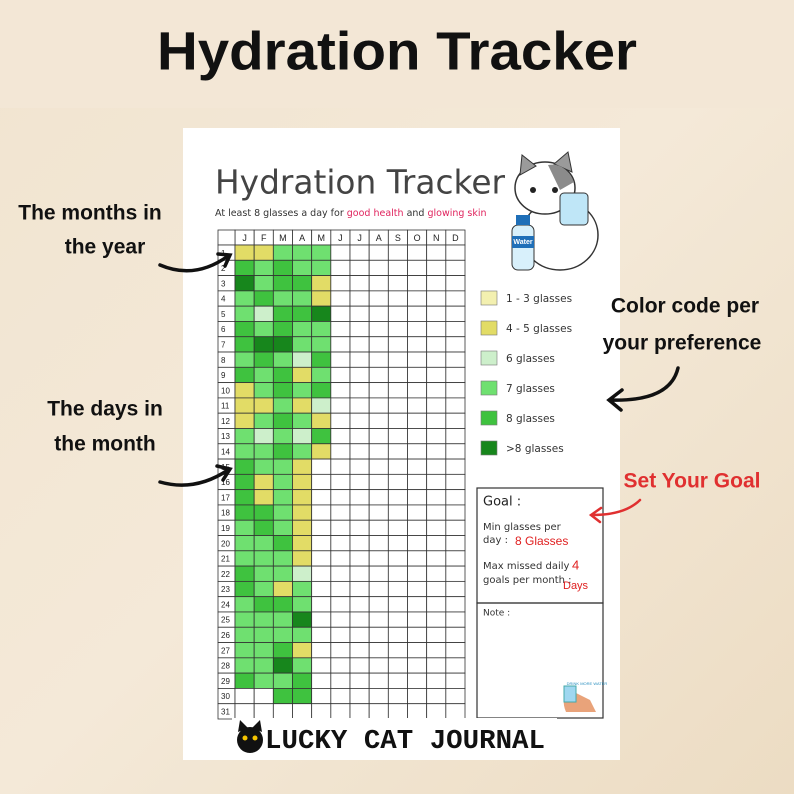 This screenshot has height=794, width=794. I want to click on annotation: The months in, so click(90, 213).